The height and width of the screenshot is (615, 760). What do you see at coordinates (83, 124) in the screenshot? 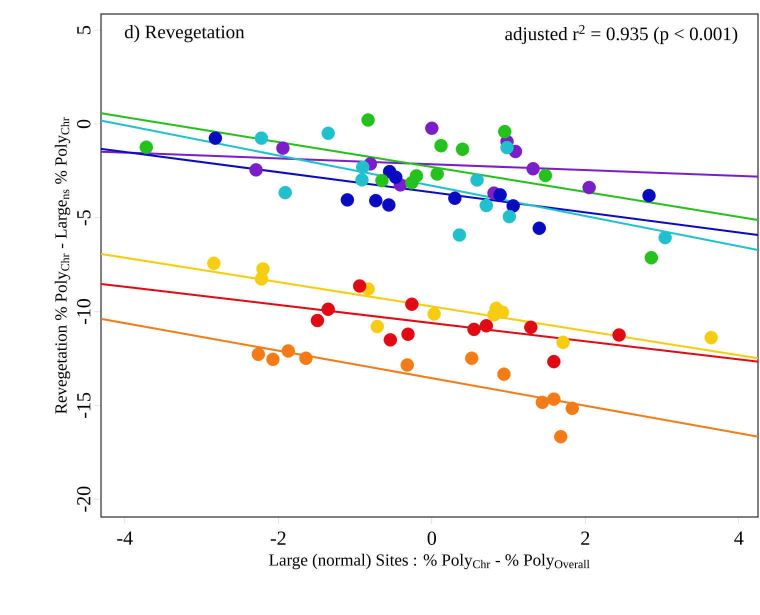
I see `y-tick-label: 0` at bounding box center [83, 124].